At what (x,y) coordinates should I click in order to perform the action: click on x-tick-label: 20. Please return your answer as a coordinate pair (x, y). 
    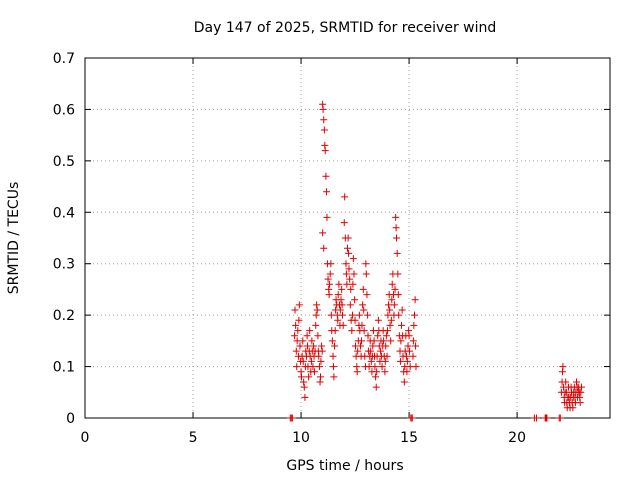
    Looking at the image, I should click on (517, 438).